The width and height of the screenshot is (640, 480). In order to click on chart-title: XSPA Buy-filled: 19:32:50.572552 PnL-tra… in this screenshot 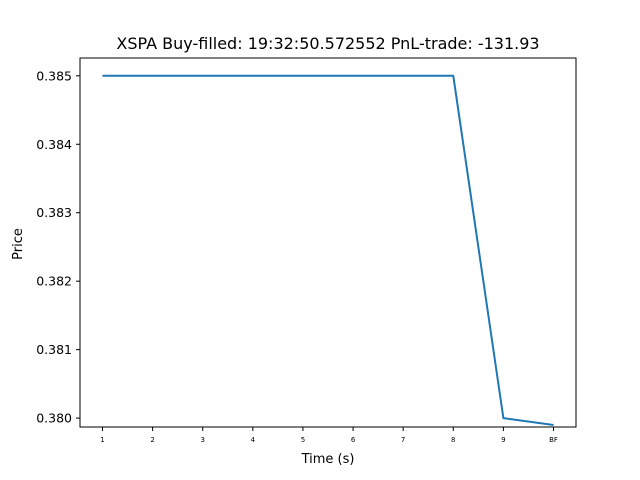, I will do `click(327, 43)`.